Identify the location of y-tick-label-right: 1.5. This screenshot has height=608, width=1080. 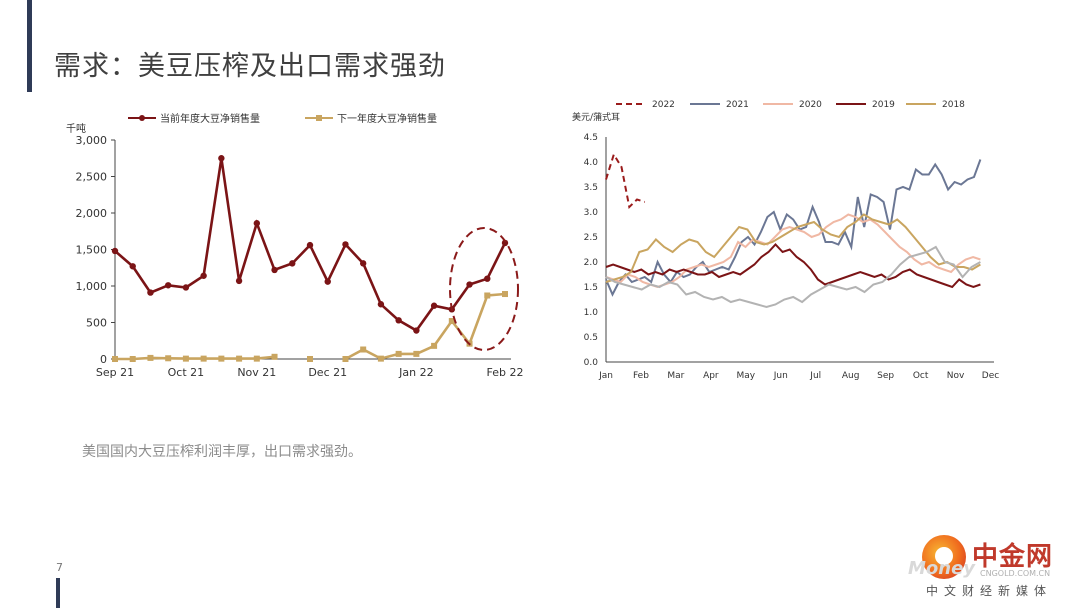
(591, 288).